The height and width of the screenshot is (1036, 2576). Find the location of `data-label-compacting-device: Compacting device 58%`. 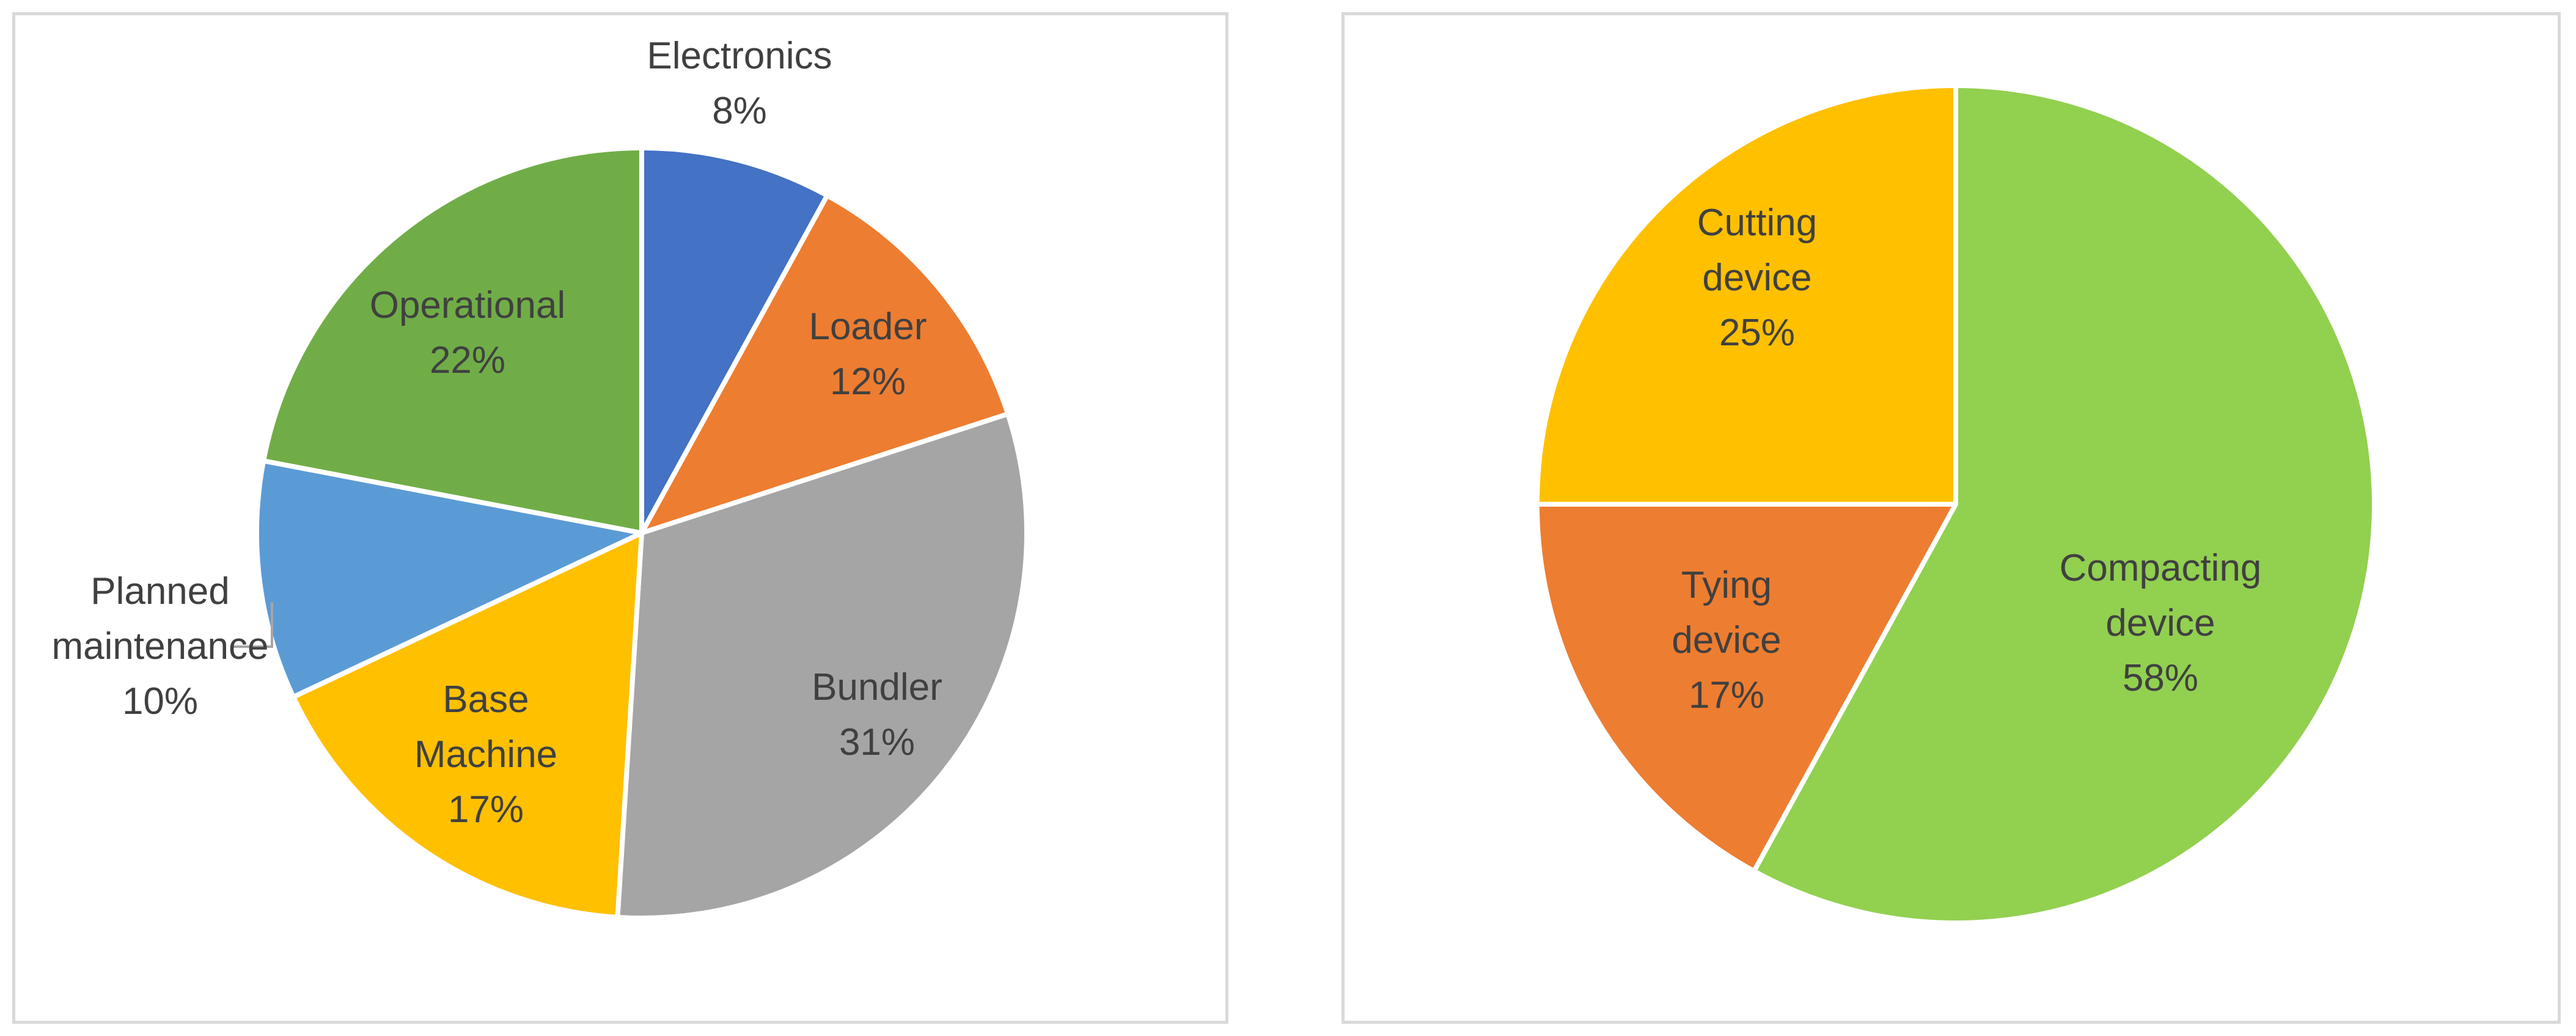

data-label-compacting-device: Compacting device 58% is located at coordinates (2161, 623).